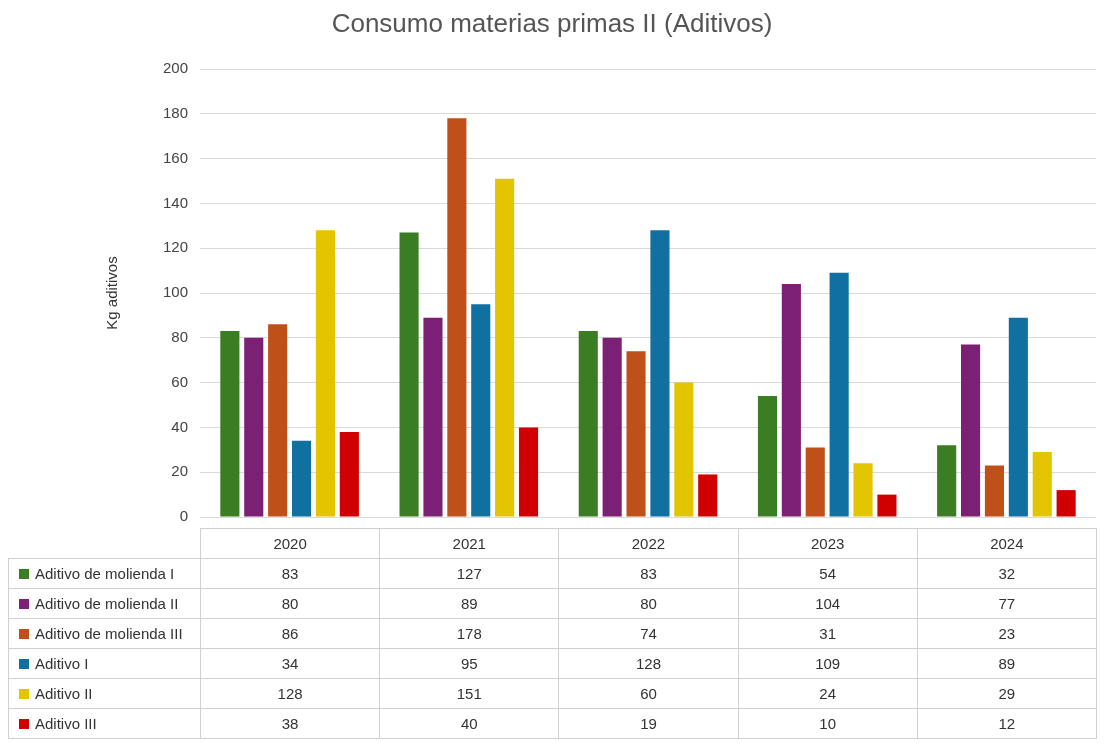 The image size is (1104, 745). What do you see at coordinates (62, 663) in the screenshot?
I see `legend-label: Aditivo I` at bounding box center [62, 663].